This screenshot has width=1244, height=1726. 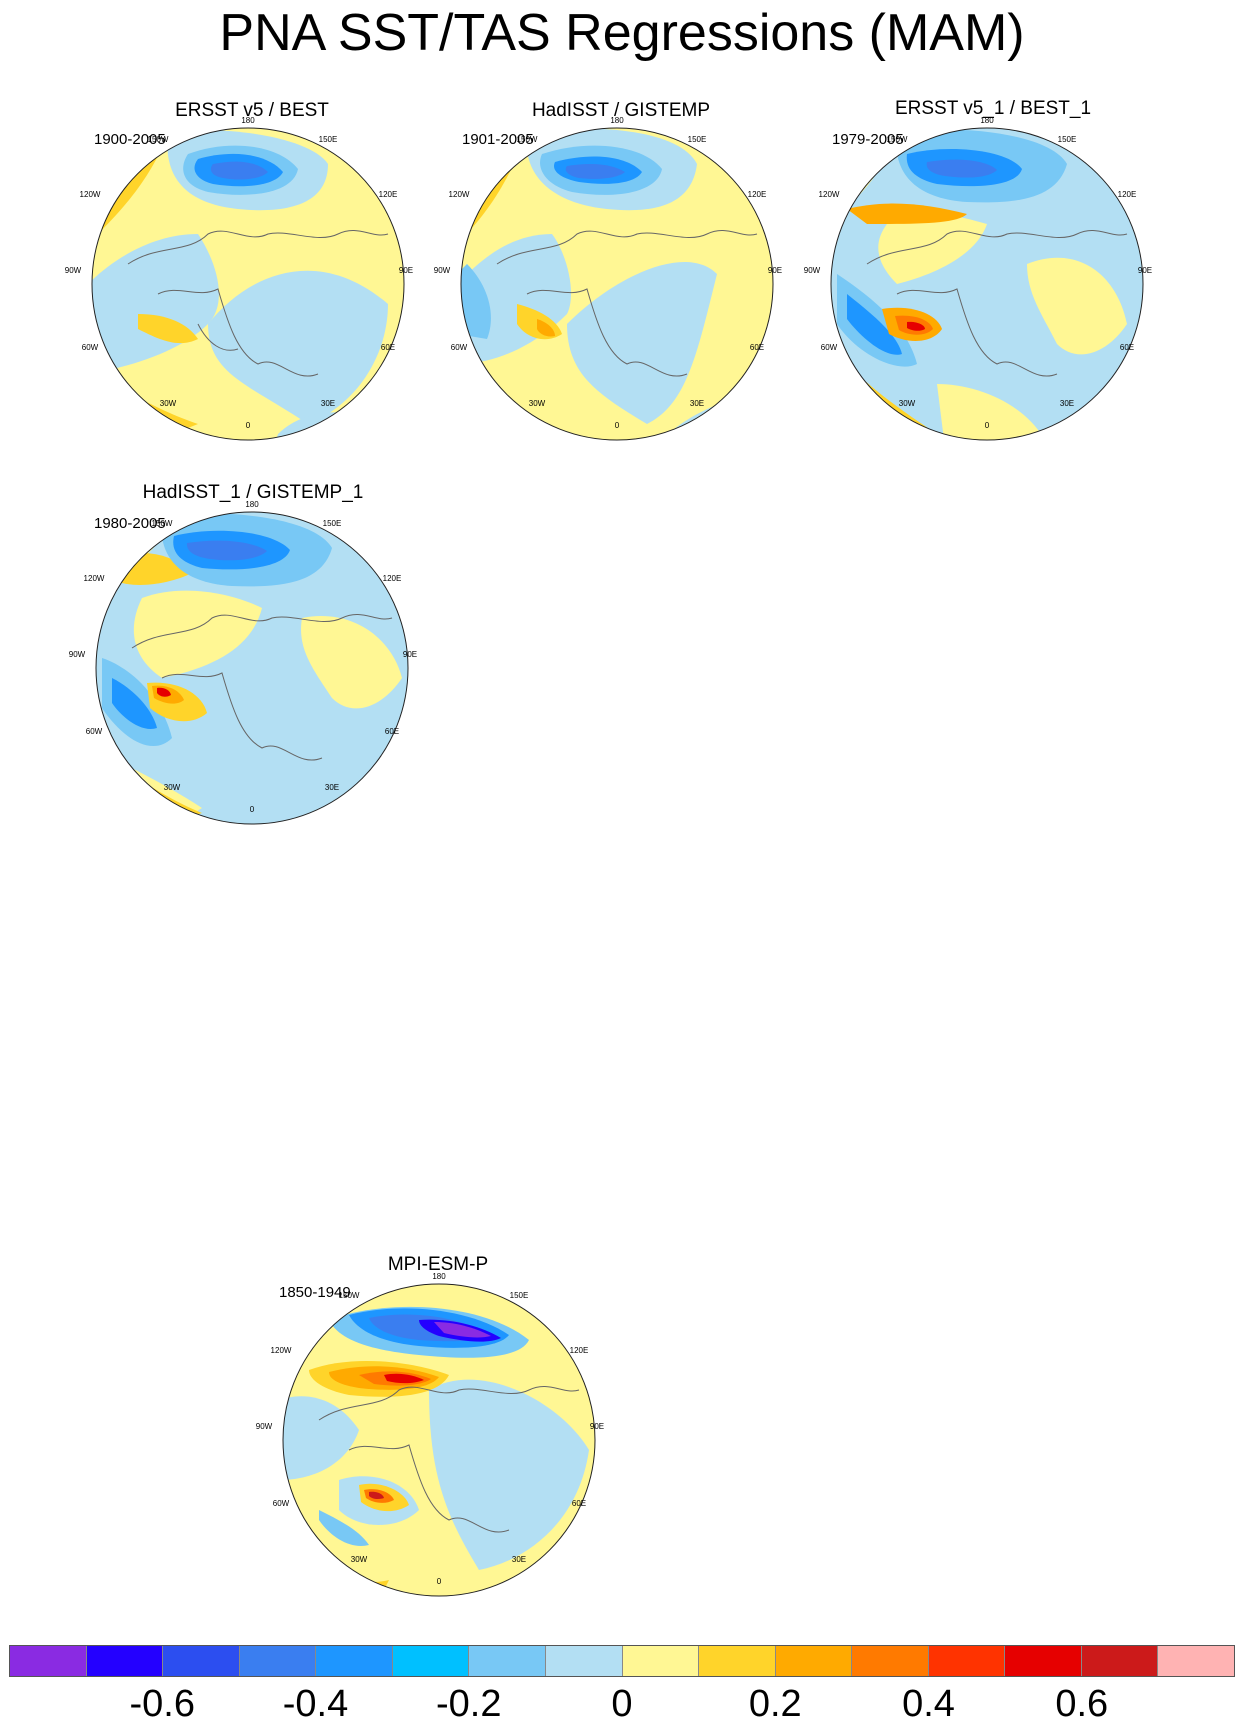 I want to click on panel-period-2: 1901-2005, so click(x=498, y=139).